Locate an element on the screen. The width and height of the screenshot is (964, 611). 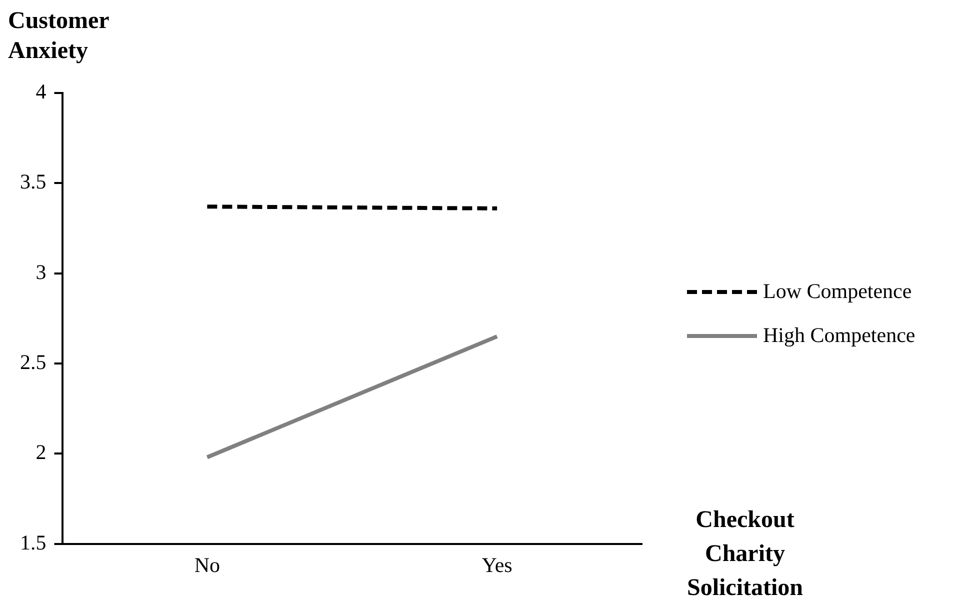
y-tick-label: 1.5 is located at coordinates (33, 542).